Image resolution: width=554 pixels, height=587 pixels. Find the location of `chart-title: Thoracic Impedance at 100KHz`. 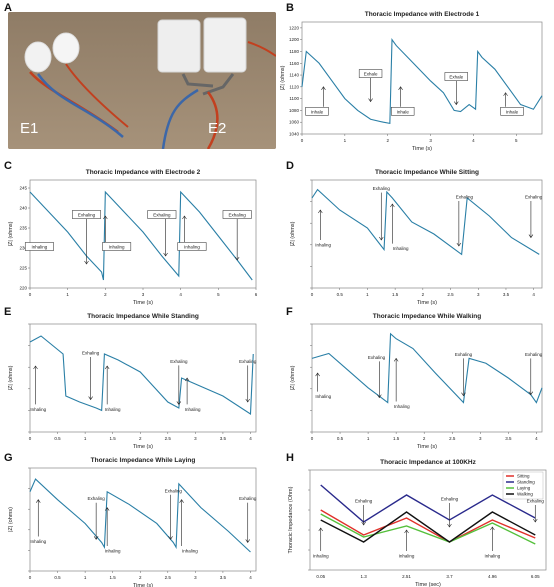

chart-title: Thoracic Impedance at 100KHz is located at coordinates (428, 462).